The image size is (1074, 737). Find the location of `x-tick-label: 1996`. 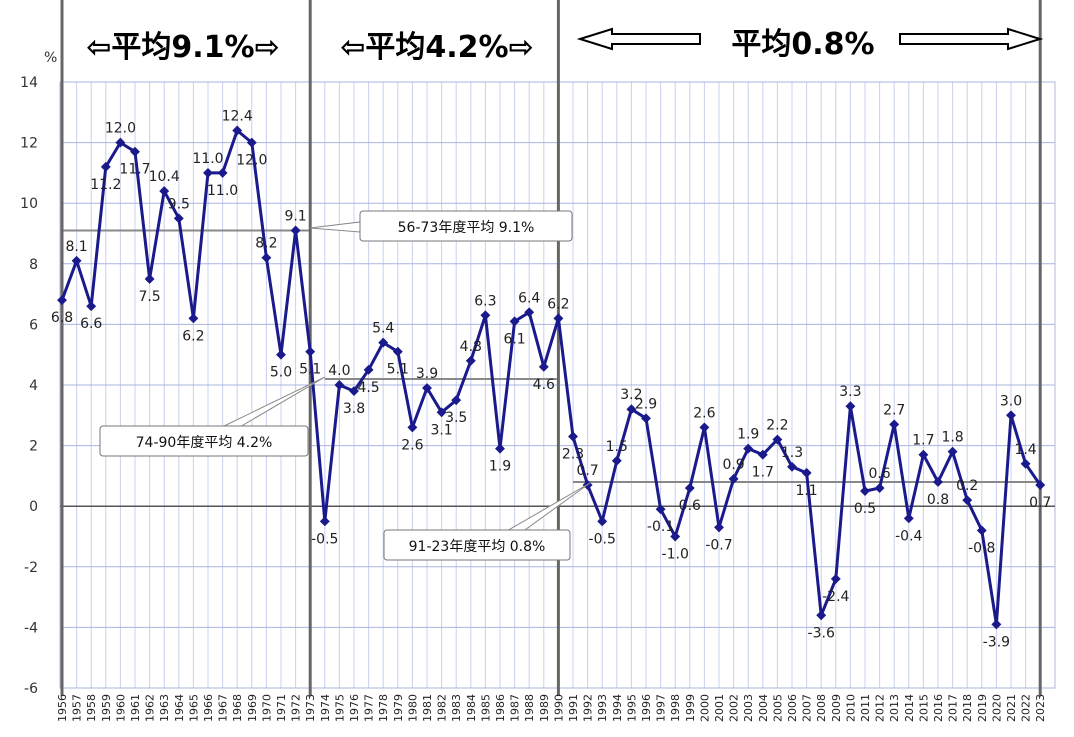

x-tick-label: 1996 is located at coordinates (646, 708).